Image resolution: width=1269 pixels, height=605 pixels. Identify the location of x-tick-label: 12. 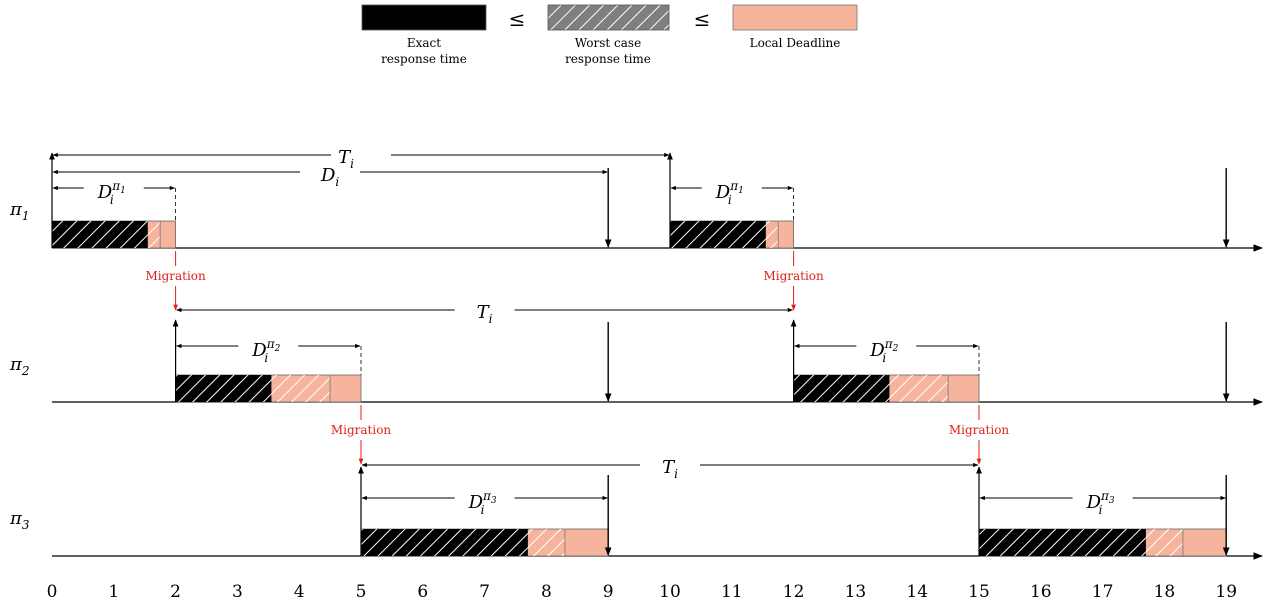
(794, 592).